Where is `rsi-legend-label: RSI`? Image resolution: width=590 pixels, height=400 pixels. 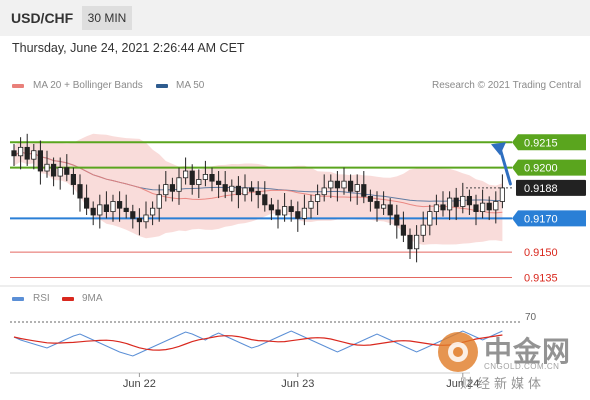
rsi-legend-label: RSI is located at coordinates (41, 298).